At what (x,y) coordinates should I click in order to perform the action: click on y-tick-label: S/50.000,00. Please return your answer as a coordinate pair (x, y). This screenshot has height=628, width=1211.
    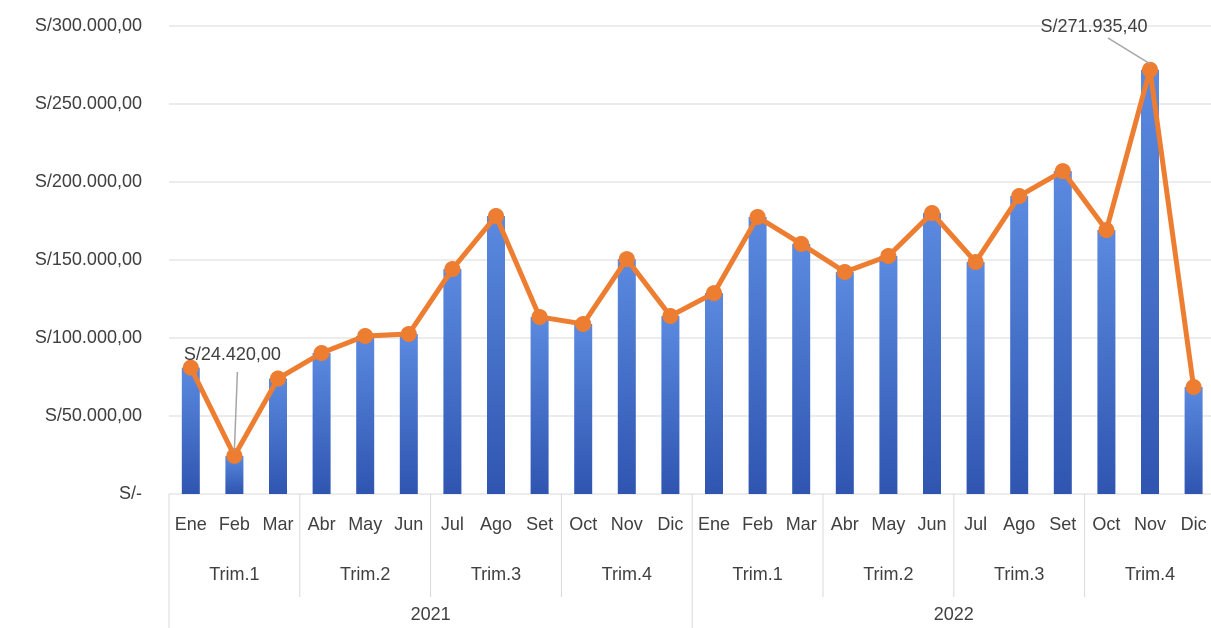
    Looking at the image, I should click on (93, 415).